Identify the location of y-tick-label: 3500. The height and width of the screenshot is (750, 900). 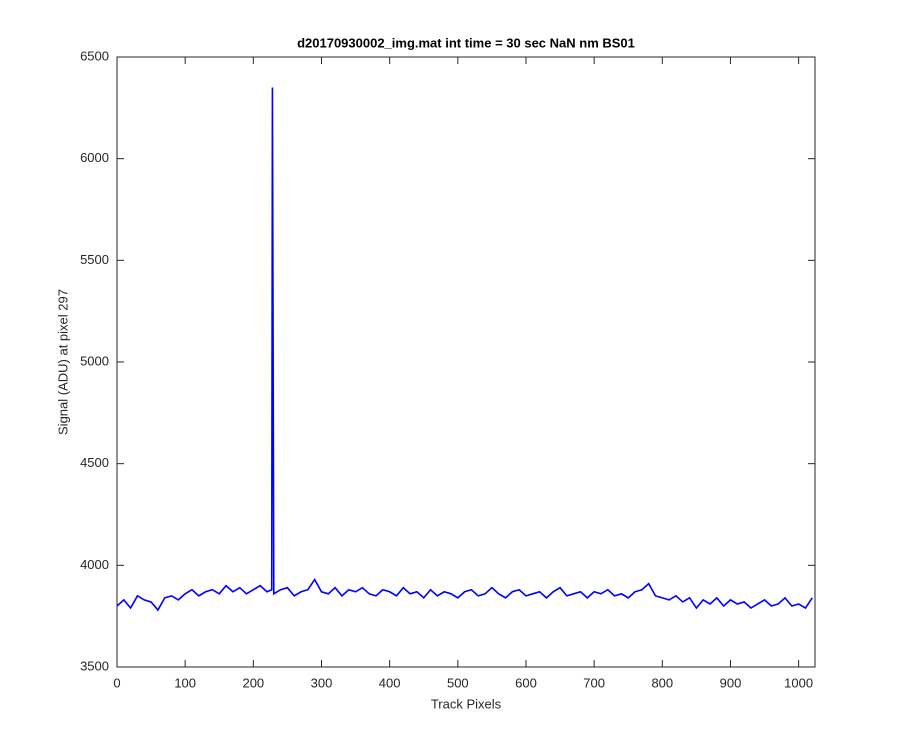
(94, 665).